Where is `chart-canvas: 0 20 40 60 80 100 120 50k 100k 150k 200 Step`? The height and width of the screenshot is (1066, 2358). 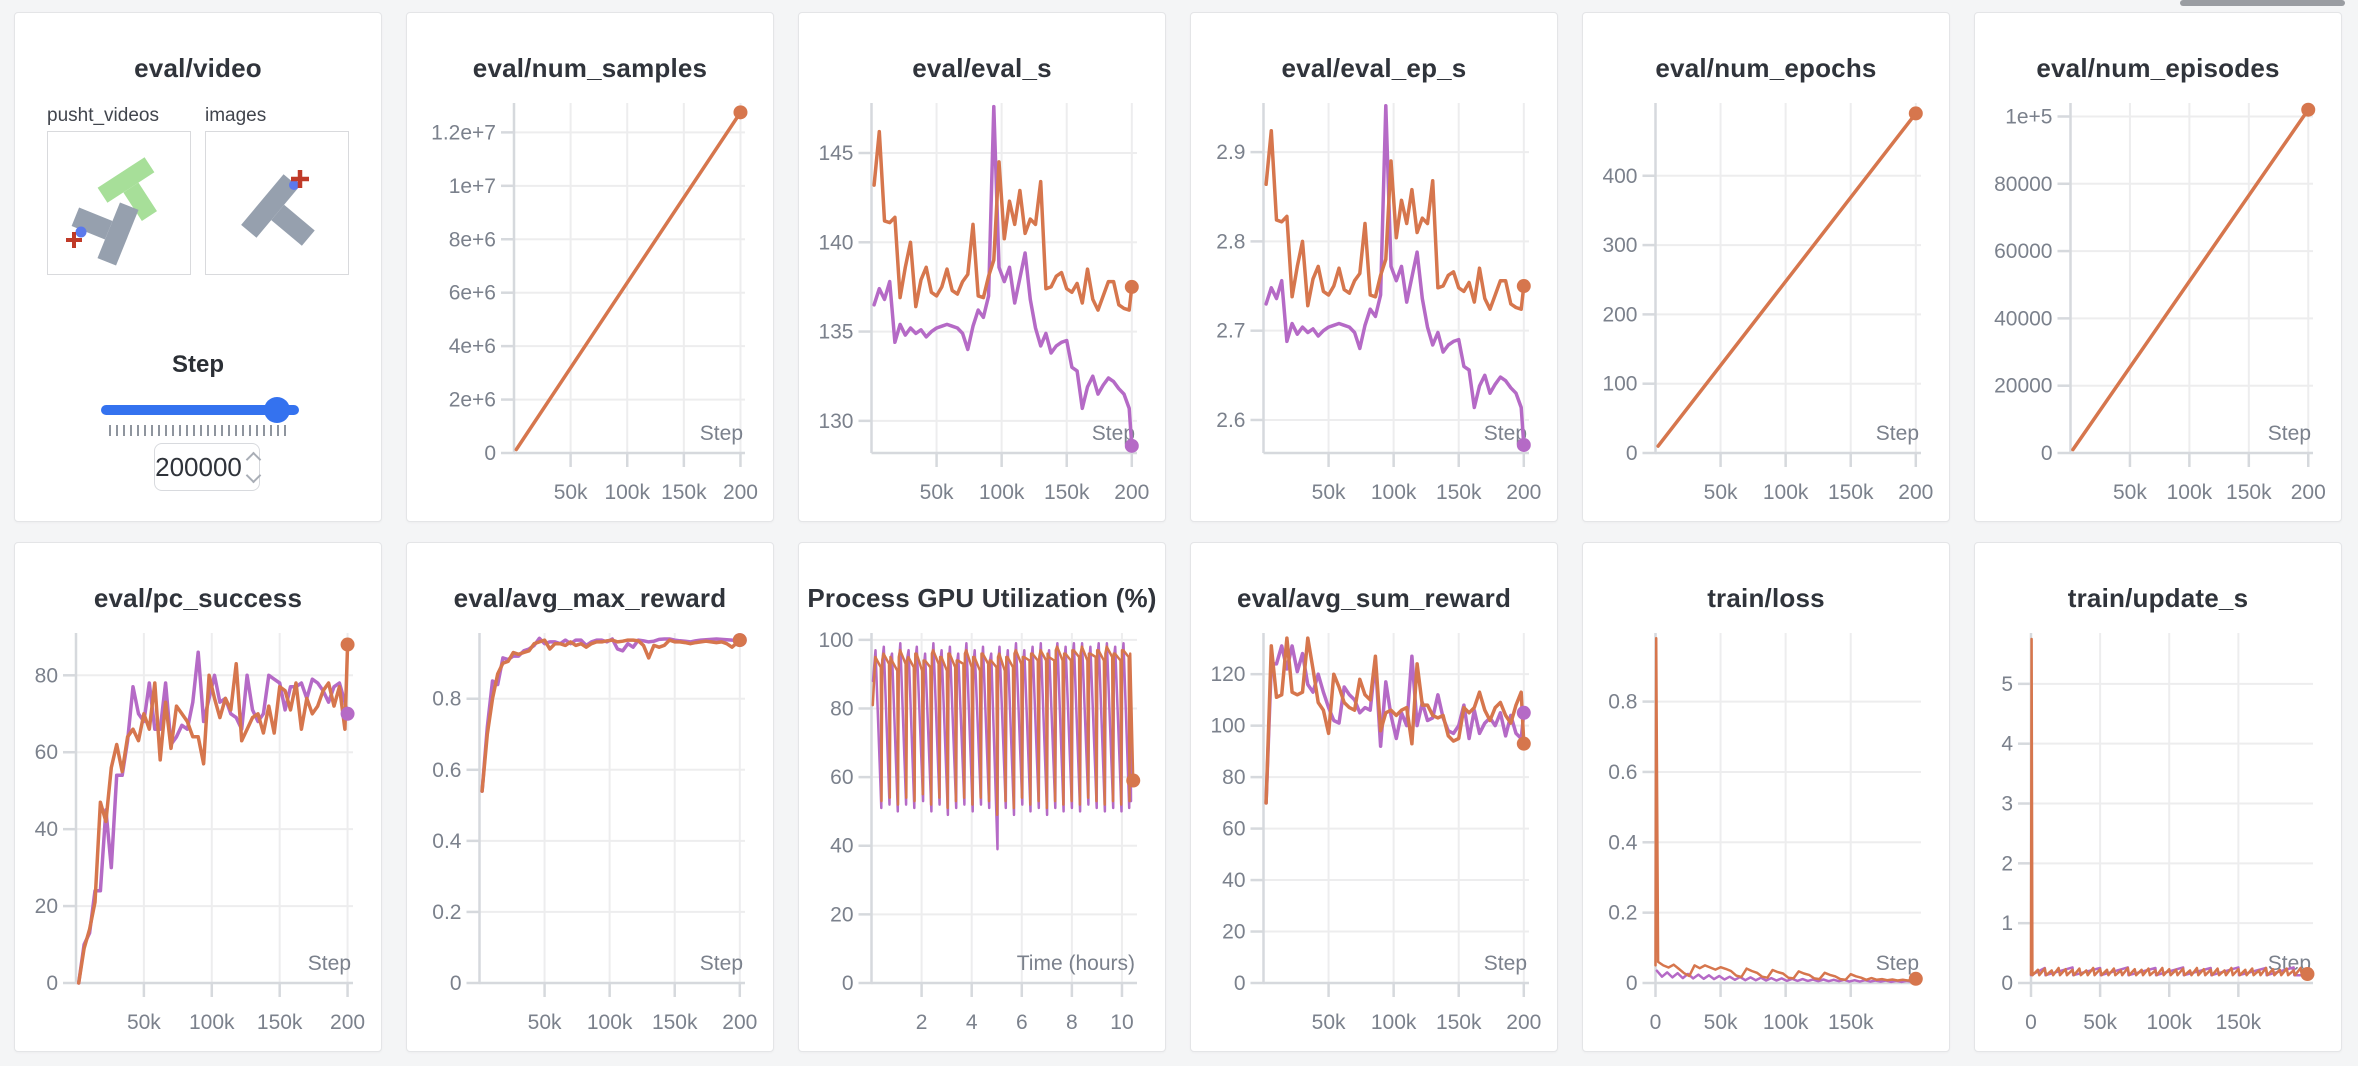
chart-canvas: 0 20 40 60 80 100 120 50k 100k 150k 200 Step is located at coordinates (1374, 797).